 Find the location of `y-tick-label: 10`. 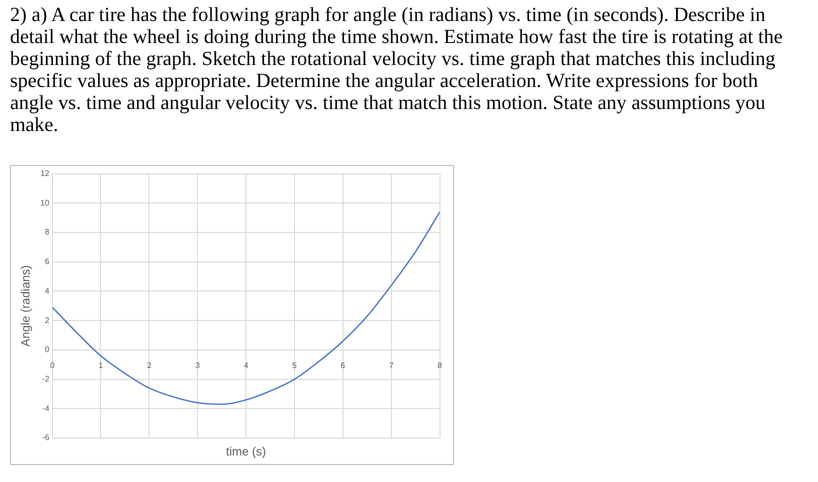

y-tick-label: 10 is located at coordinates (45, 203).